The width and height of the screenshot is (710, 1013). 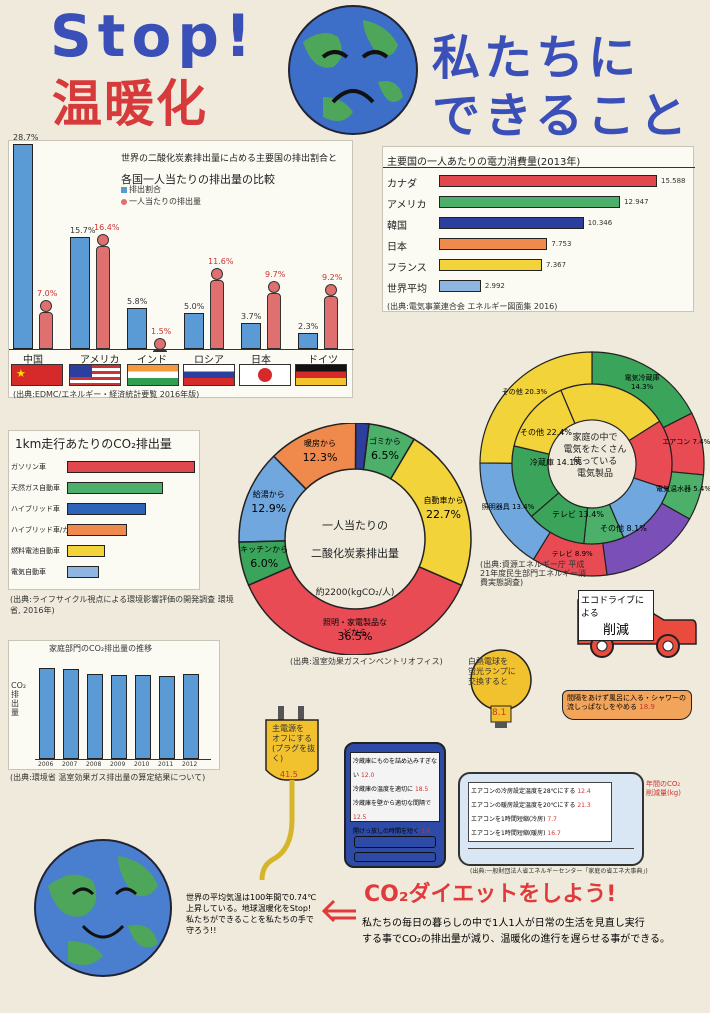 I want to click on annual-baseline, so click(x=123, y=759).